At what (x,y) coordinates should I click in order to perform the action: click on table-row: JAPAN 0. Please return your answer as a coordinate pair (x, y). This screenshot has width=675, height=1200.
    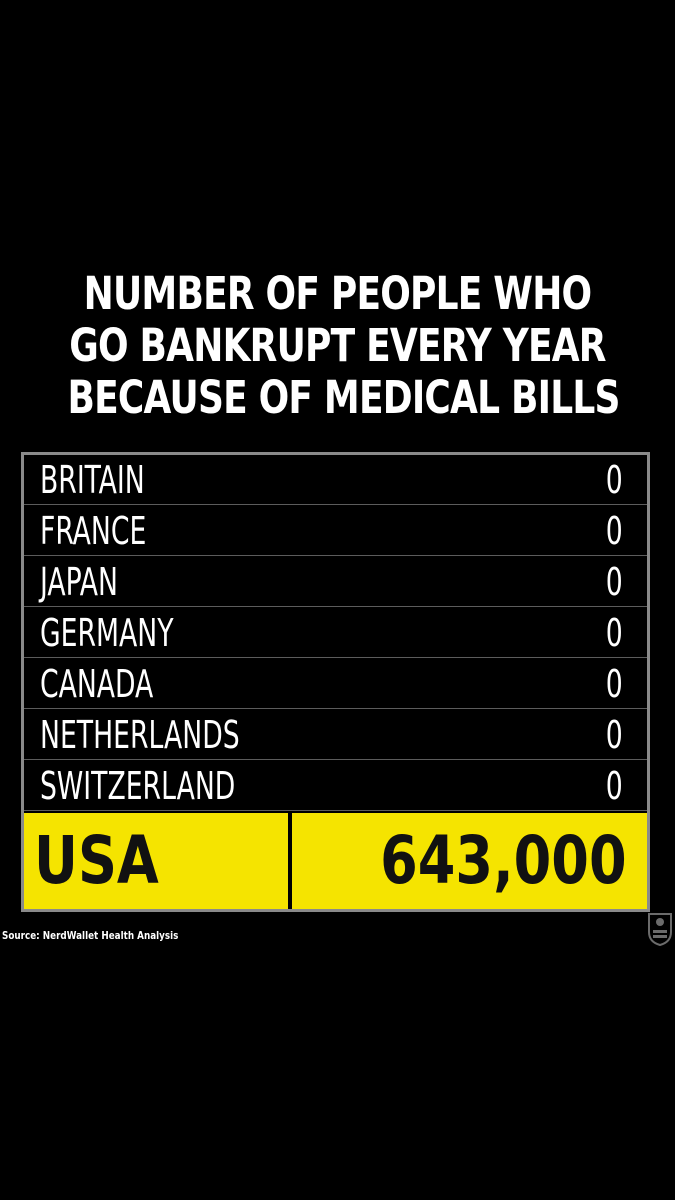
    Looking at the image, I should click on (335, 582).